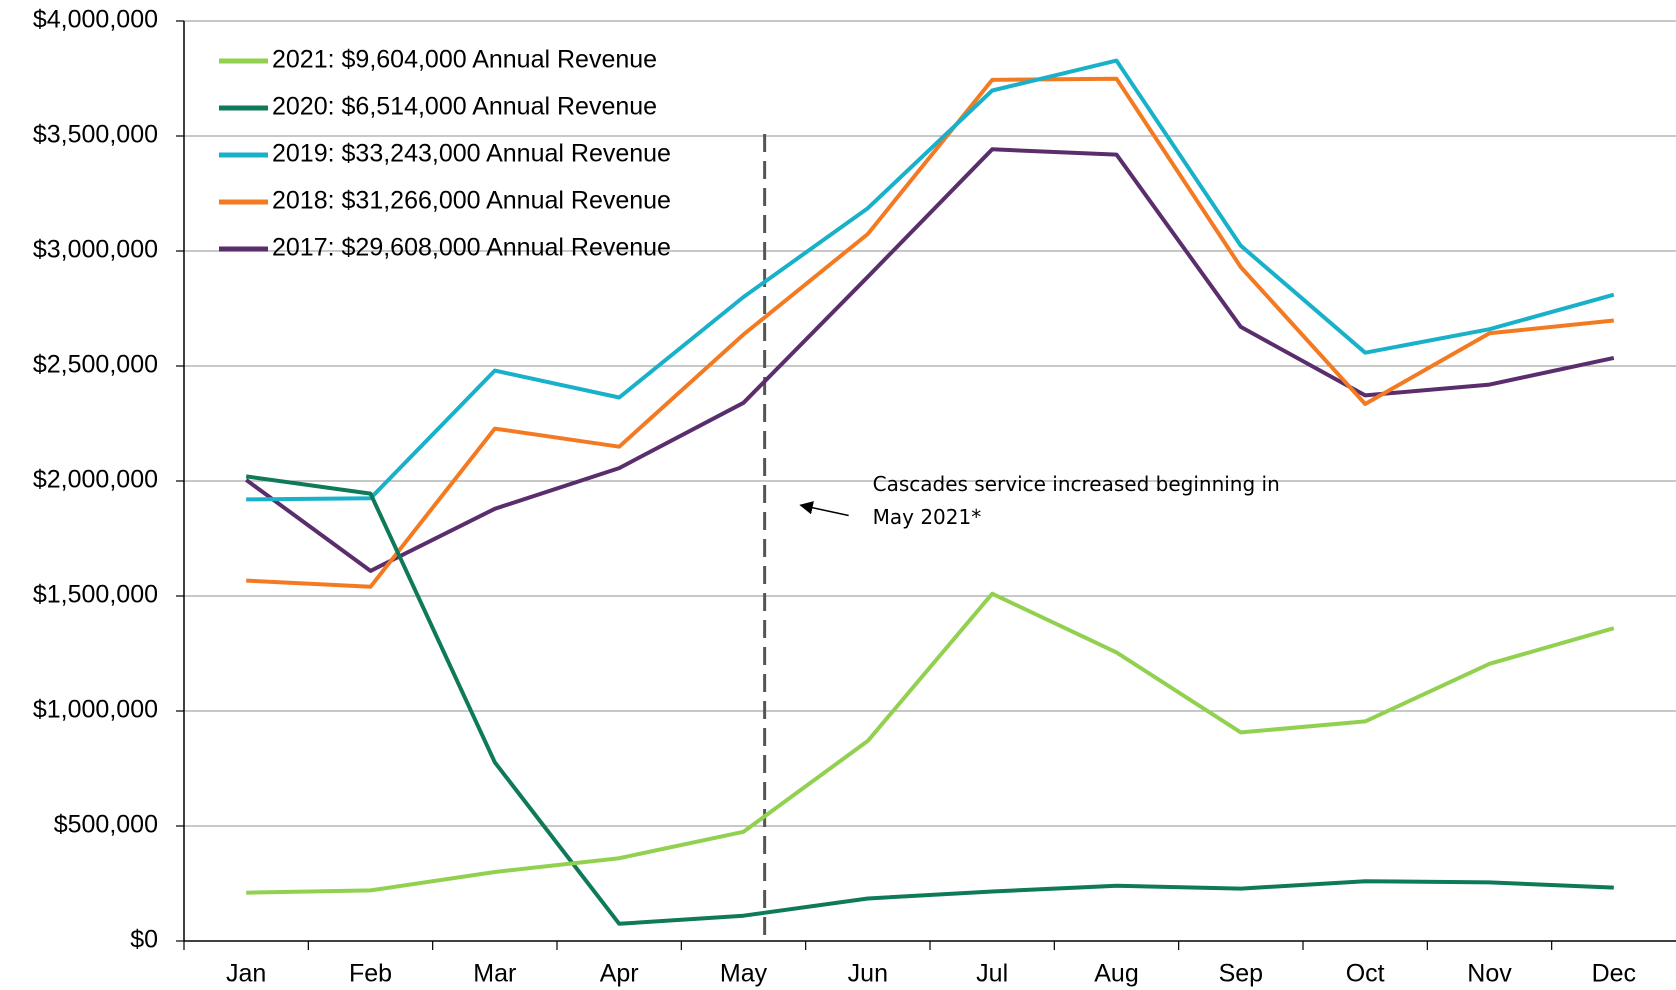 The width and height of the screenshot is (1676, 990). Describe the element at coordinates (824, 509) in the screenshot. I see `annotation-arrow` at that location.